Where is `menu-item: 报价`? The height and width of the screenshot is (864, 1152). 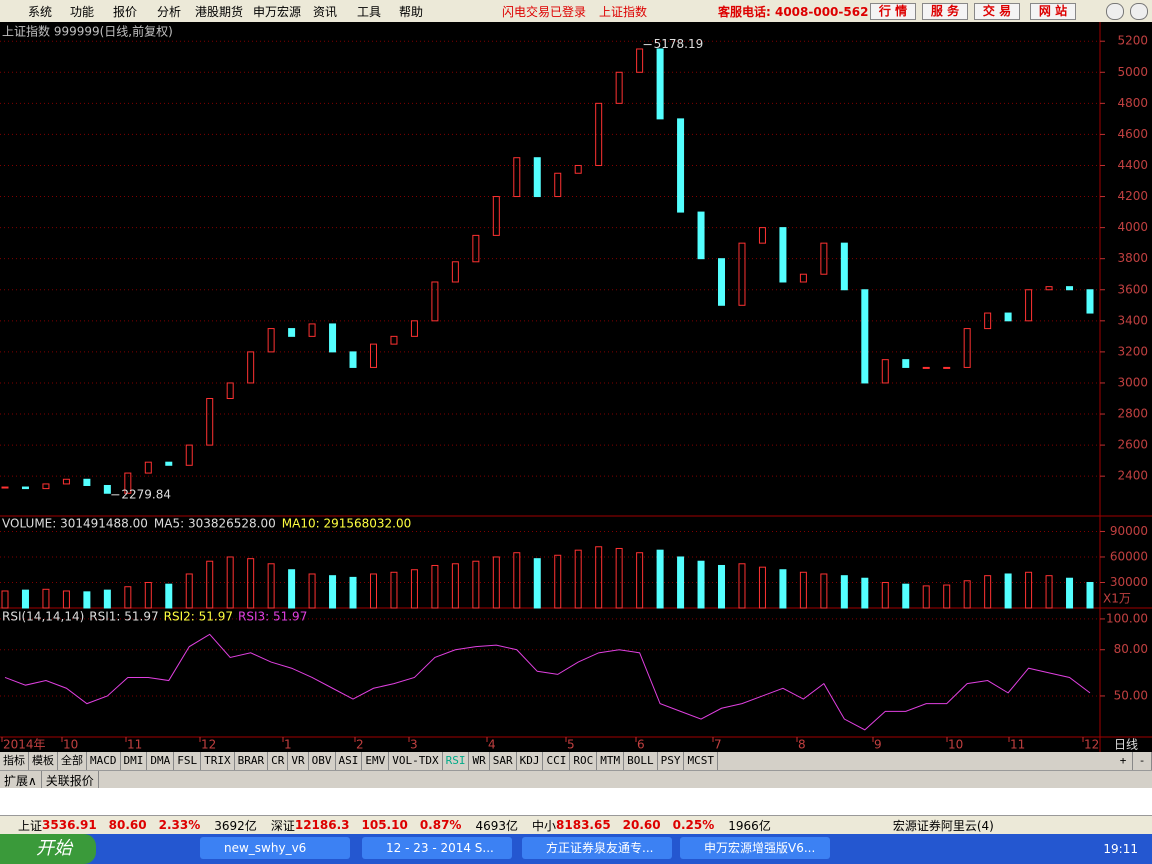 menu-item: 报价 is located at coordinates (125, 12).